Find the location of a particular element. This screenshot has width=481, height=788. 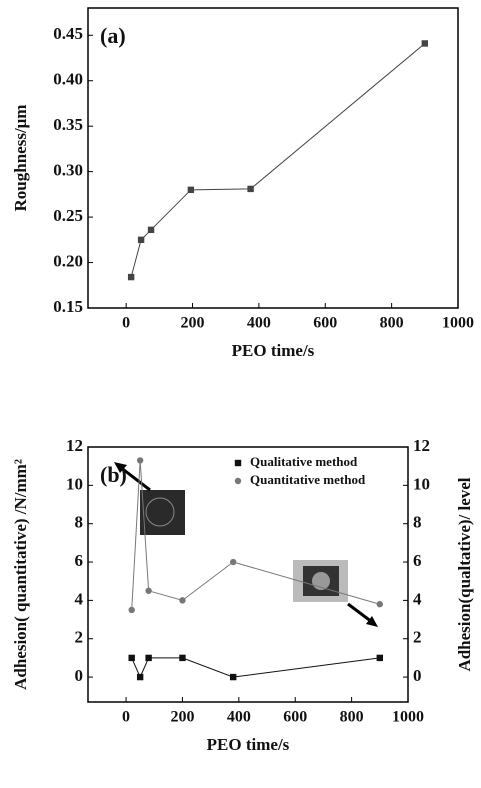

y-tick-label: 0 is located at coordinates (79, 675).